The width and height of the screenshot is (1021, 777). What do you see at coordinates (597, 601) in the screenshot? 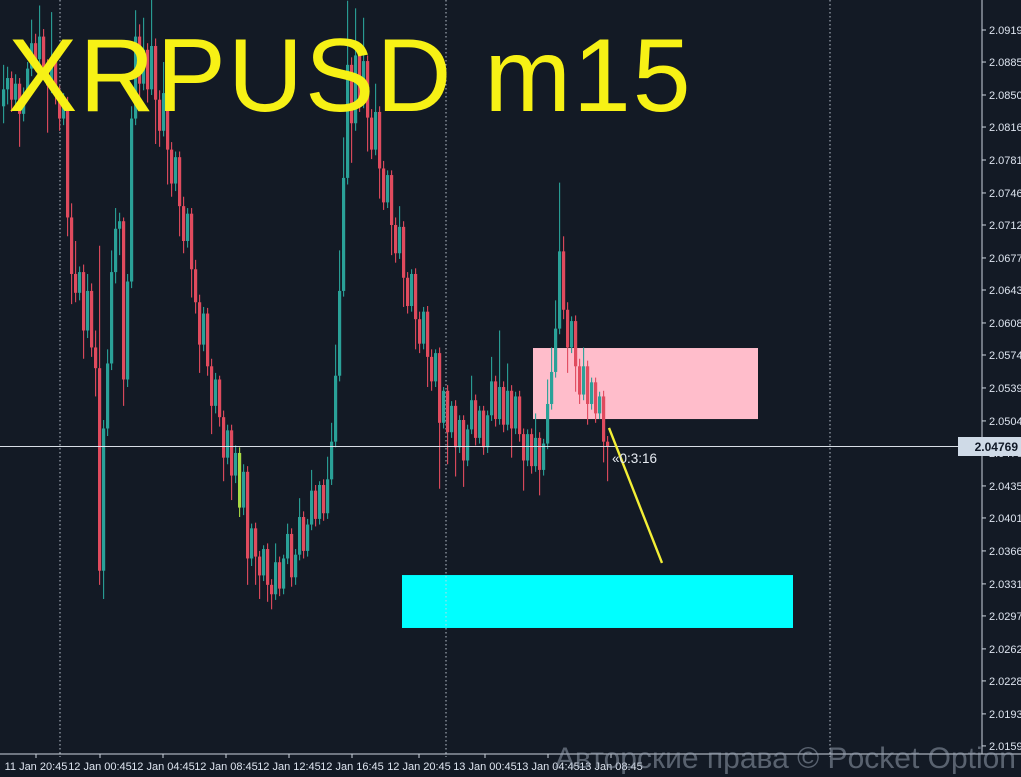
I see `support-zone` at bounding box center [597, 601].